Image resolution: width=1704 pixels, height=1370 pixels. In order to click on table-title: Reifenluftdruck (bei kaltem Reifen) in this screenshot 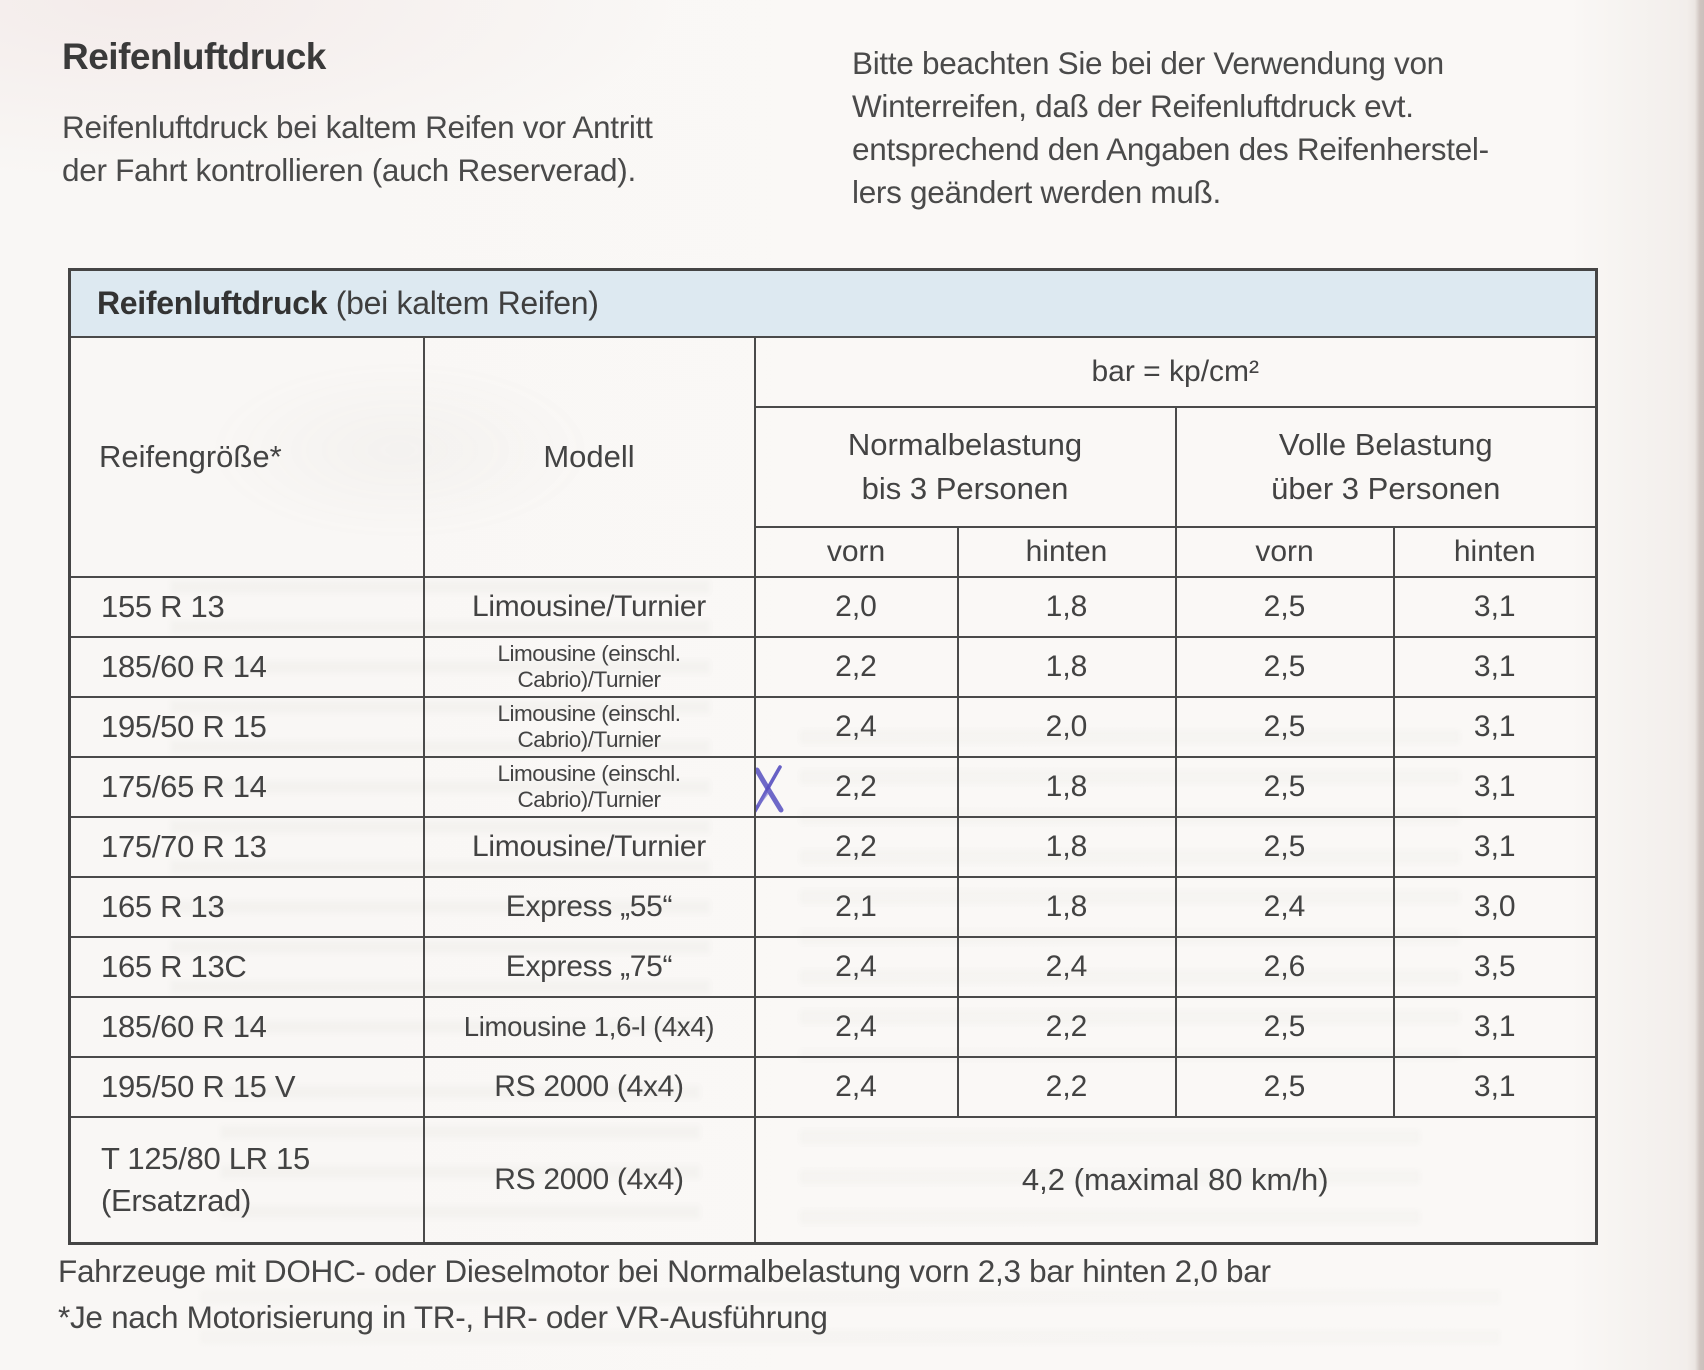, I will do `click(833, 303)`.